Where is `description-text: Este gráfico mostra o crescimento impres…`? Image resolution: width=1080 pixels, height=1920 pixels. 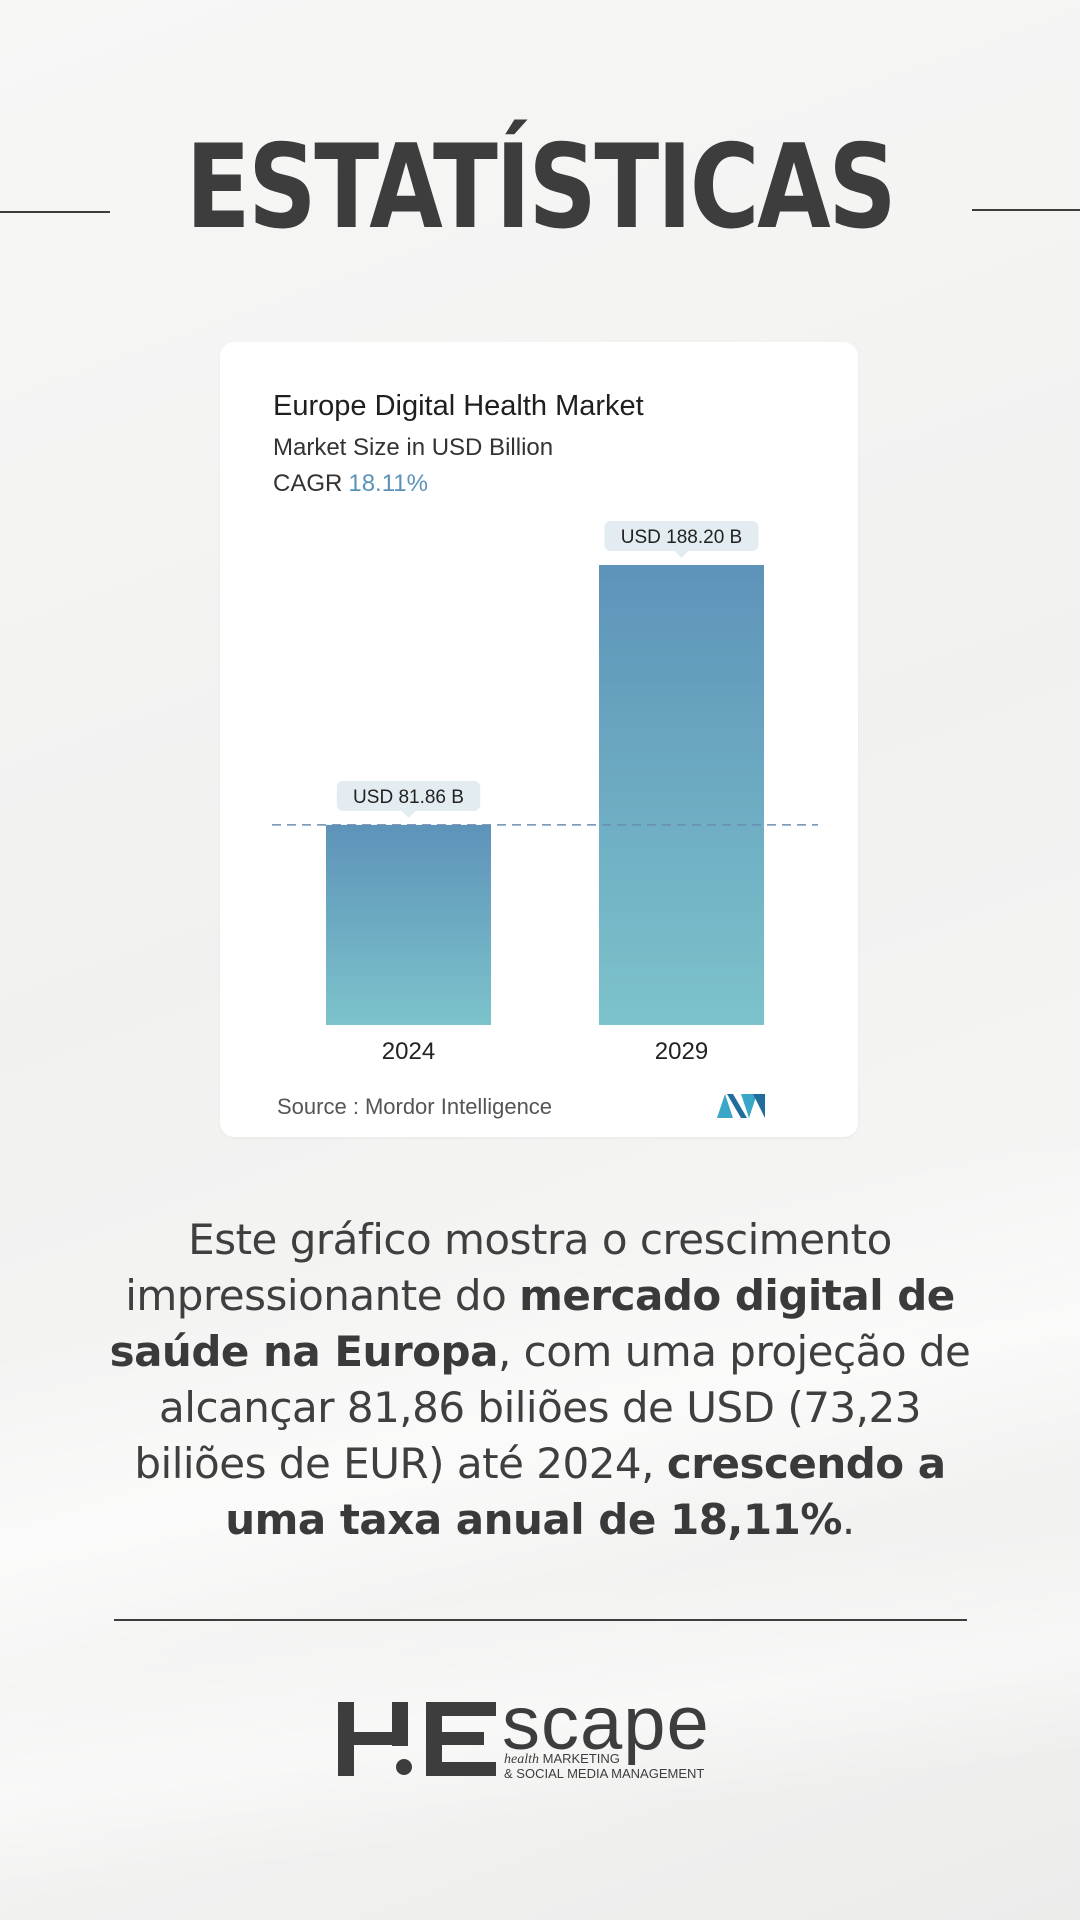
description-text: Este gráfico mostra o crescimento impres… is located at coordinates (540, 1380).